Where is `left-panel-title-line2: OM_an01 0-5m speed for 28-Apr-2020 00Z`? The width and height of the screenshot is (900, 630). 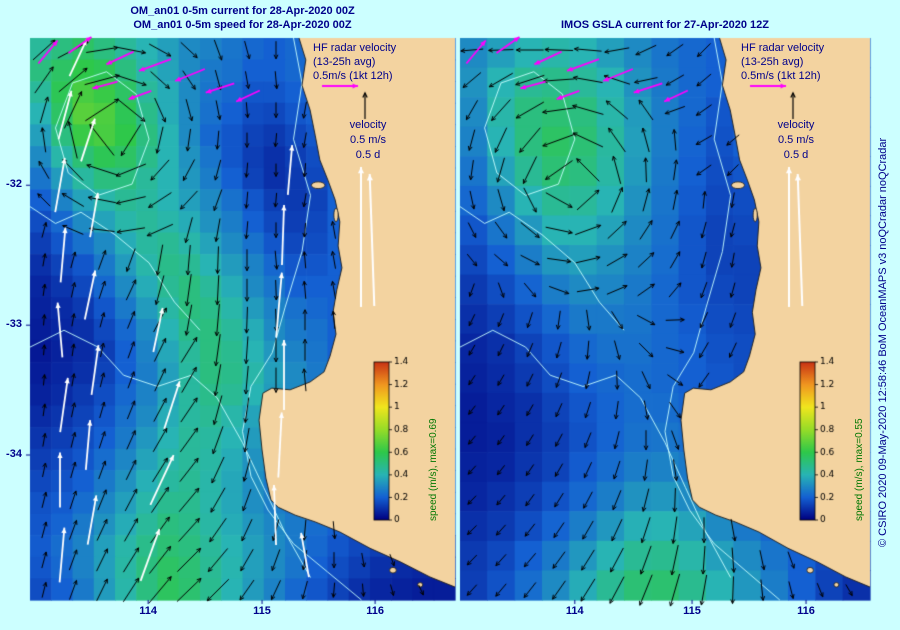
left-panel-title-line2: OM_an01 0-5m speed for 28-Apr-2020 00Z is located at coordinates (242, 25).